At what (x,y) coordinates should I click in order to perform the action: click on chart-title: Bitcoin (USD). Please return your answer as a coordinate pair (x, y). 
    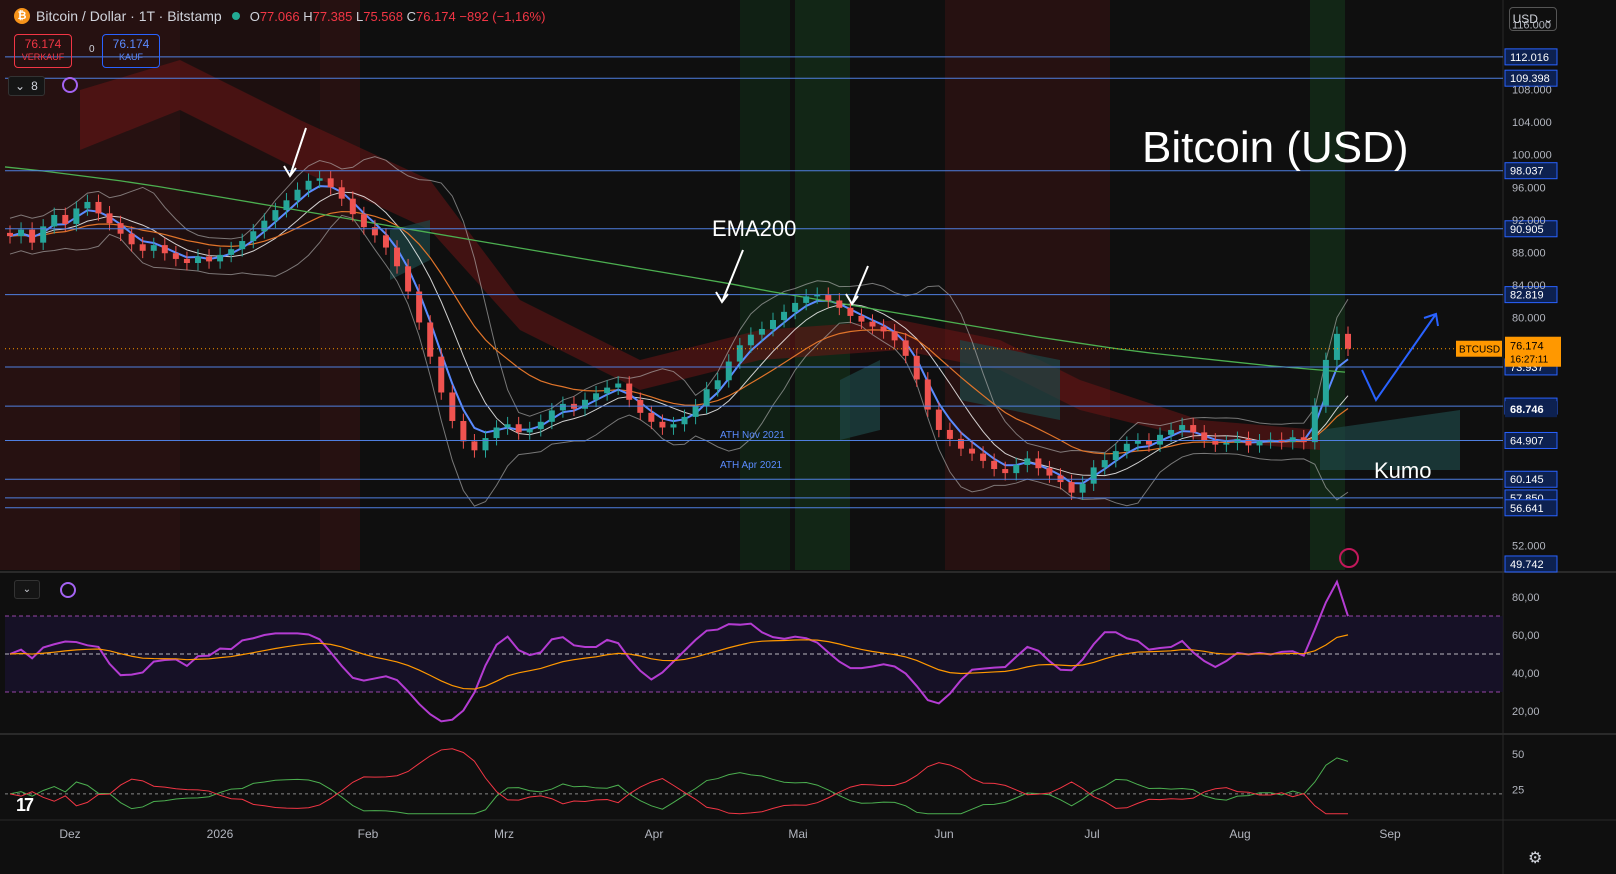
    Looking at the image, I should click on (1275, 147).